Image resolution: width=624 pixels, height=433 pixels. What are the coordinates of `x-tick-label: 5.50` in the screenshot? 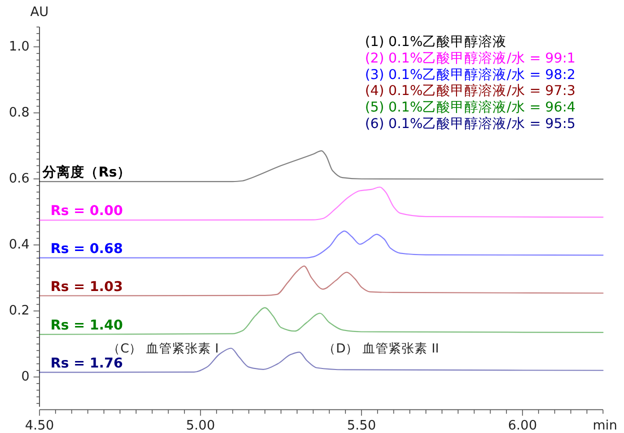 It's located at (361, 425).